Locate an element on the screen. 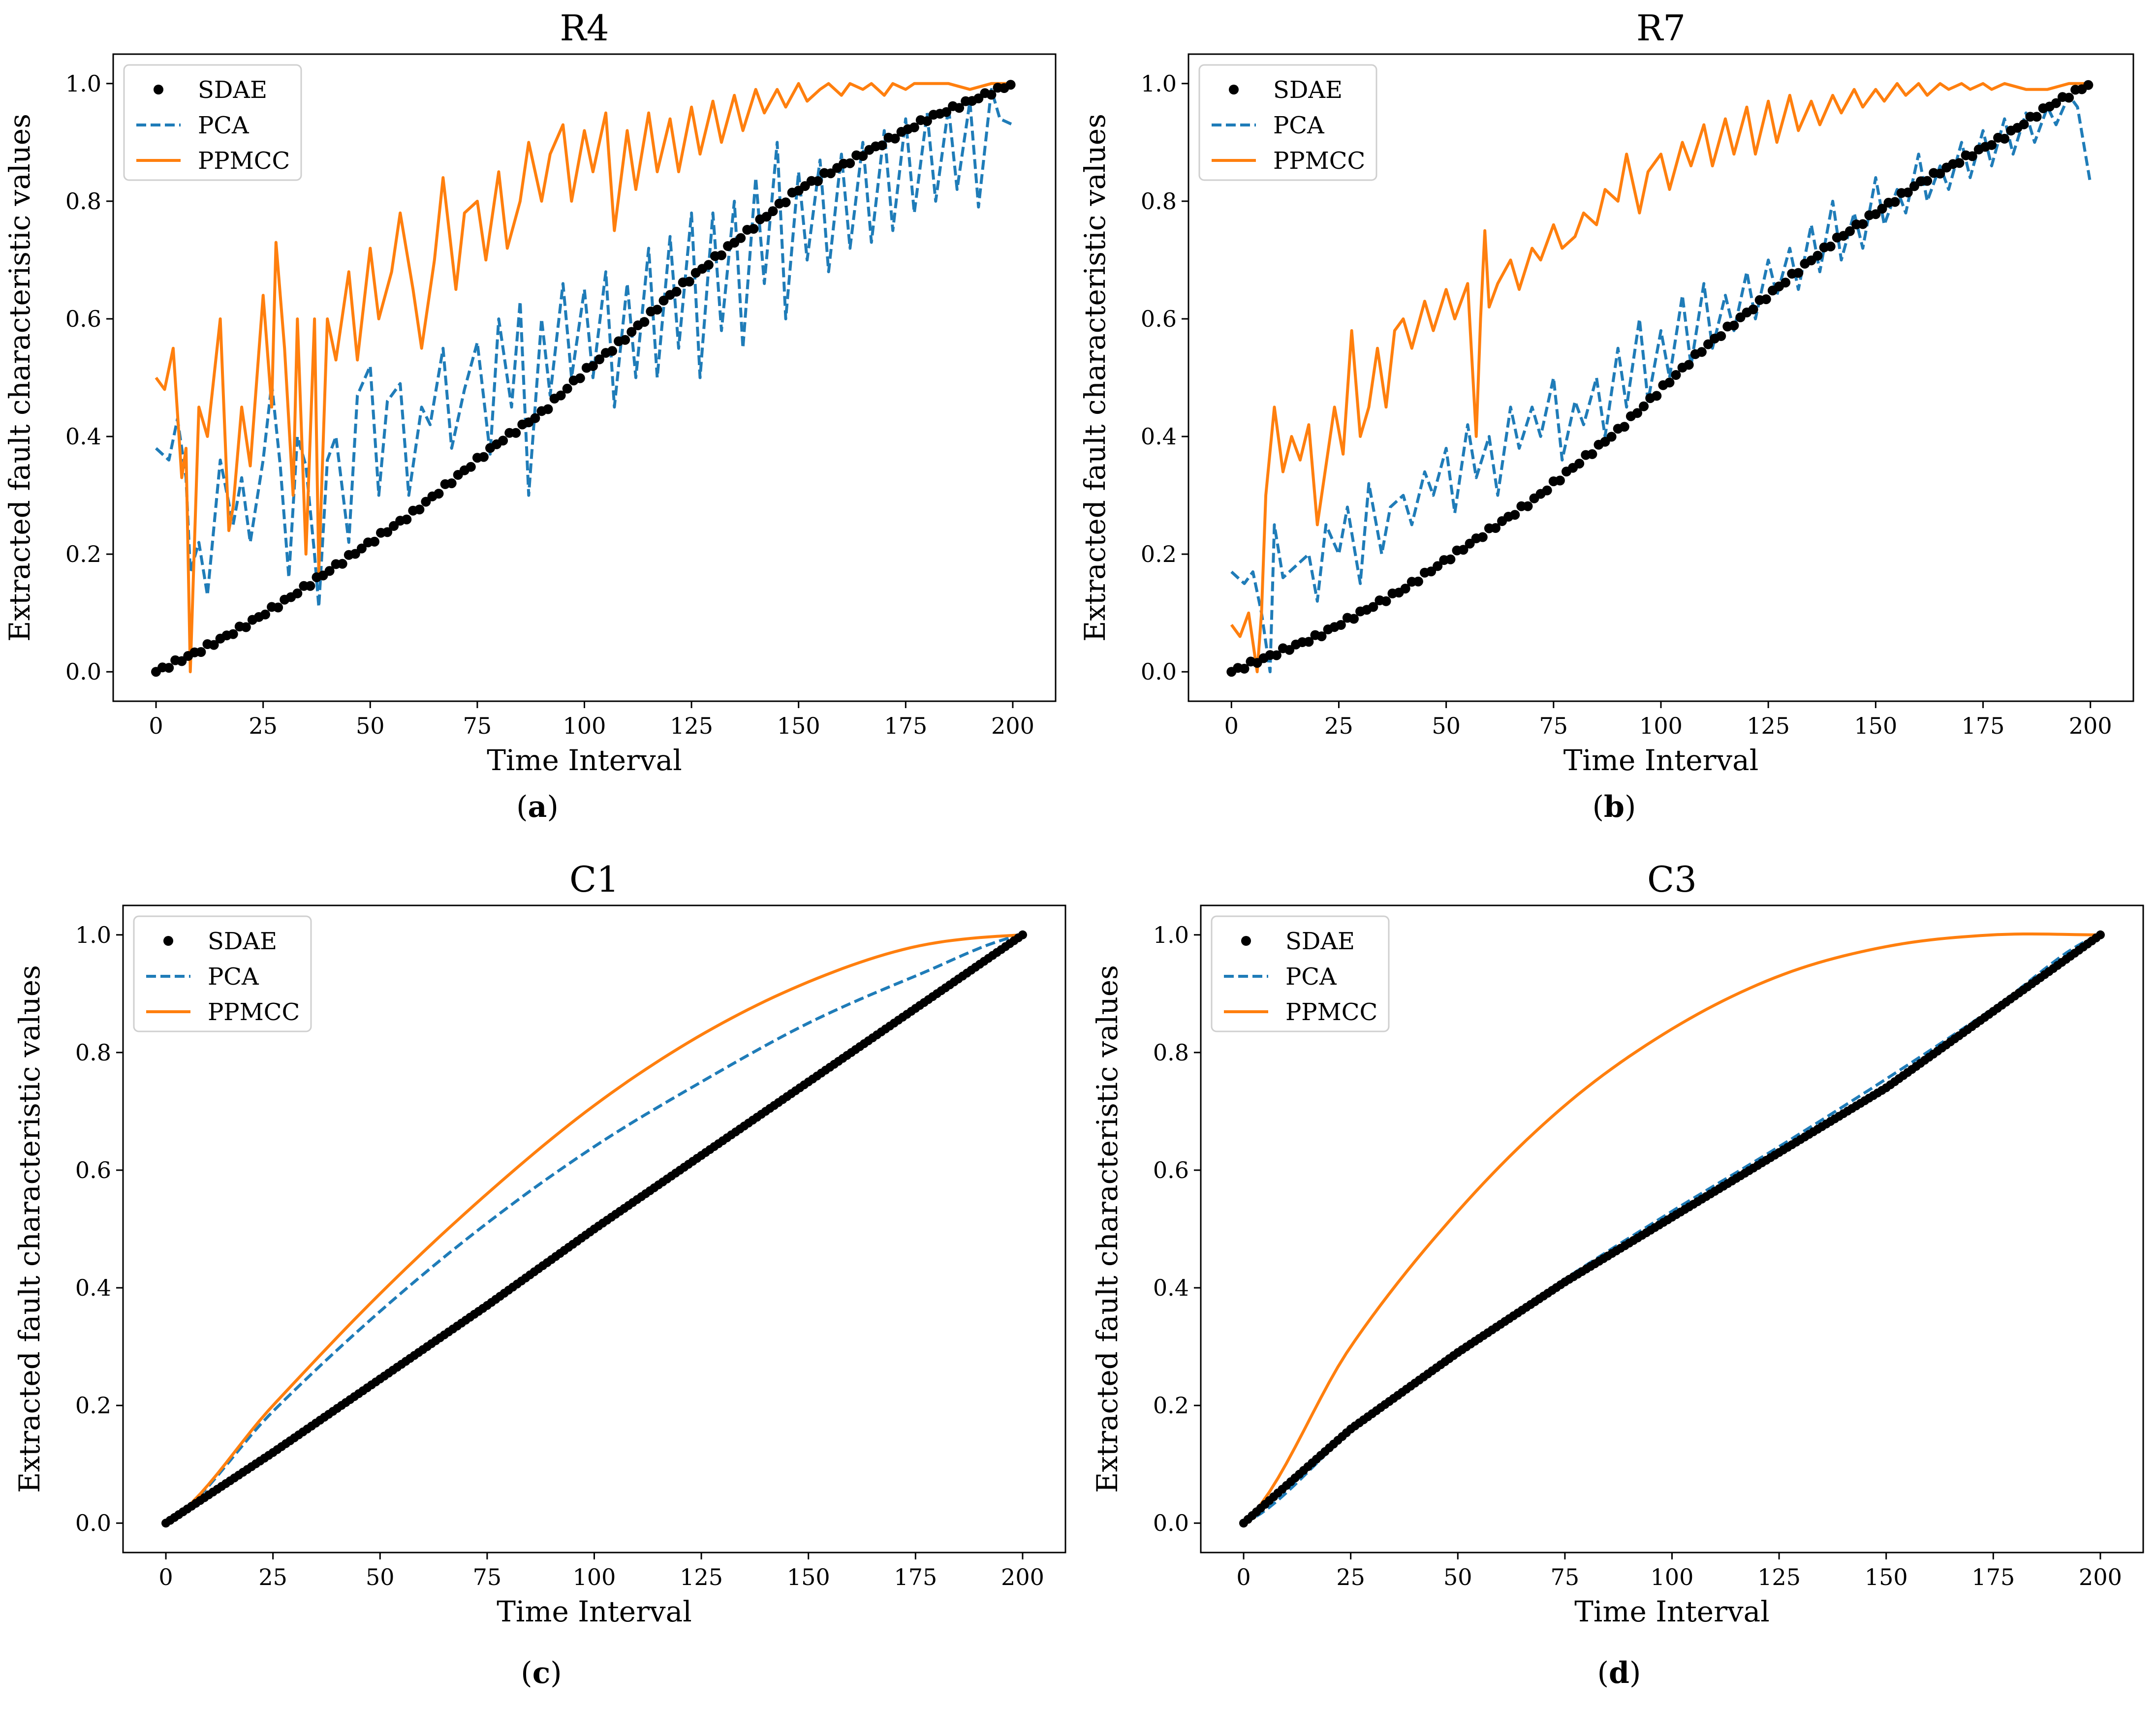 This screenshot has width=2156, height=1710. legend-box is located at coordinates (222, 973).